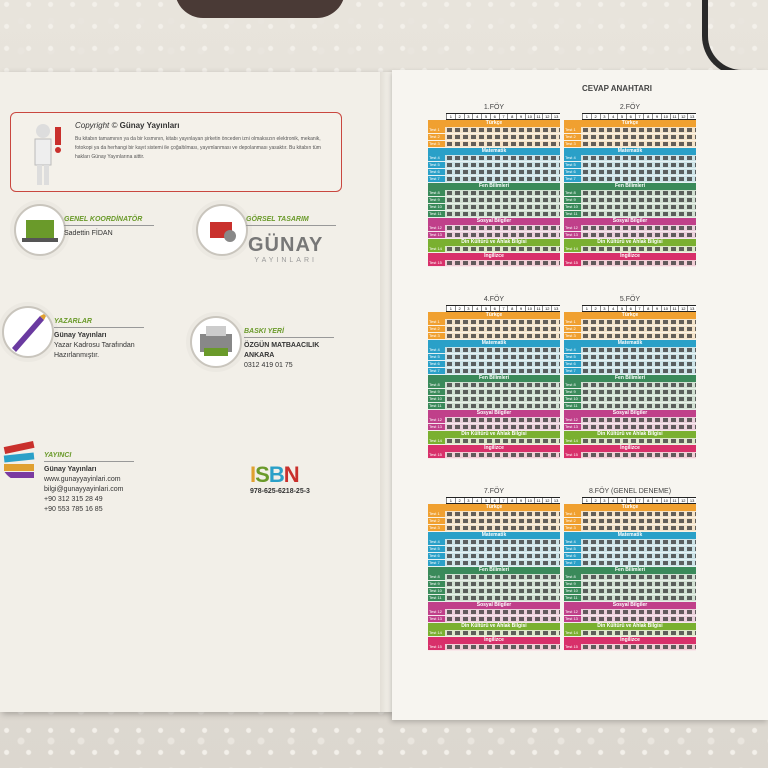  Describe the element at coordinates (494, 521) in the screenshot. I see `test-row: Test 2` at that location.